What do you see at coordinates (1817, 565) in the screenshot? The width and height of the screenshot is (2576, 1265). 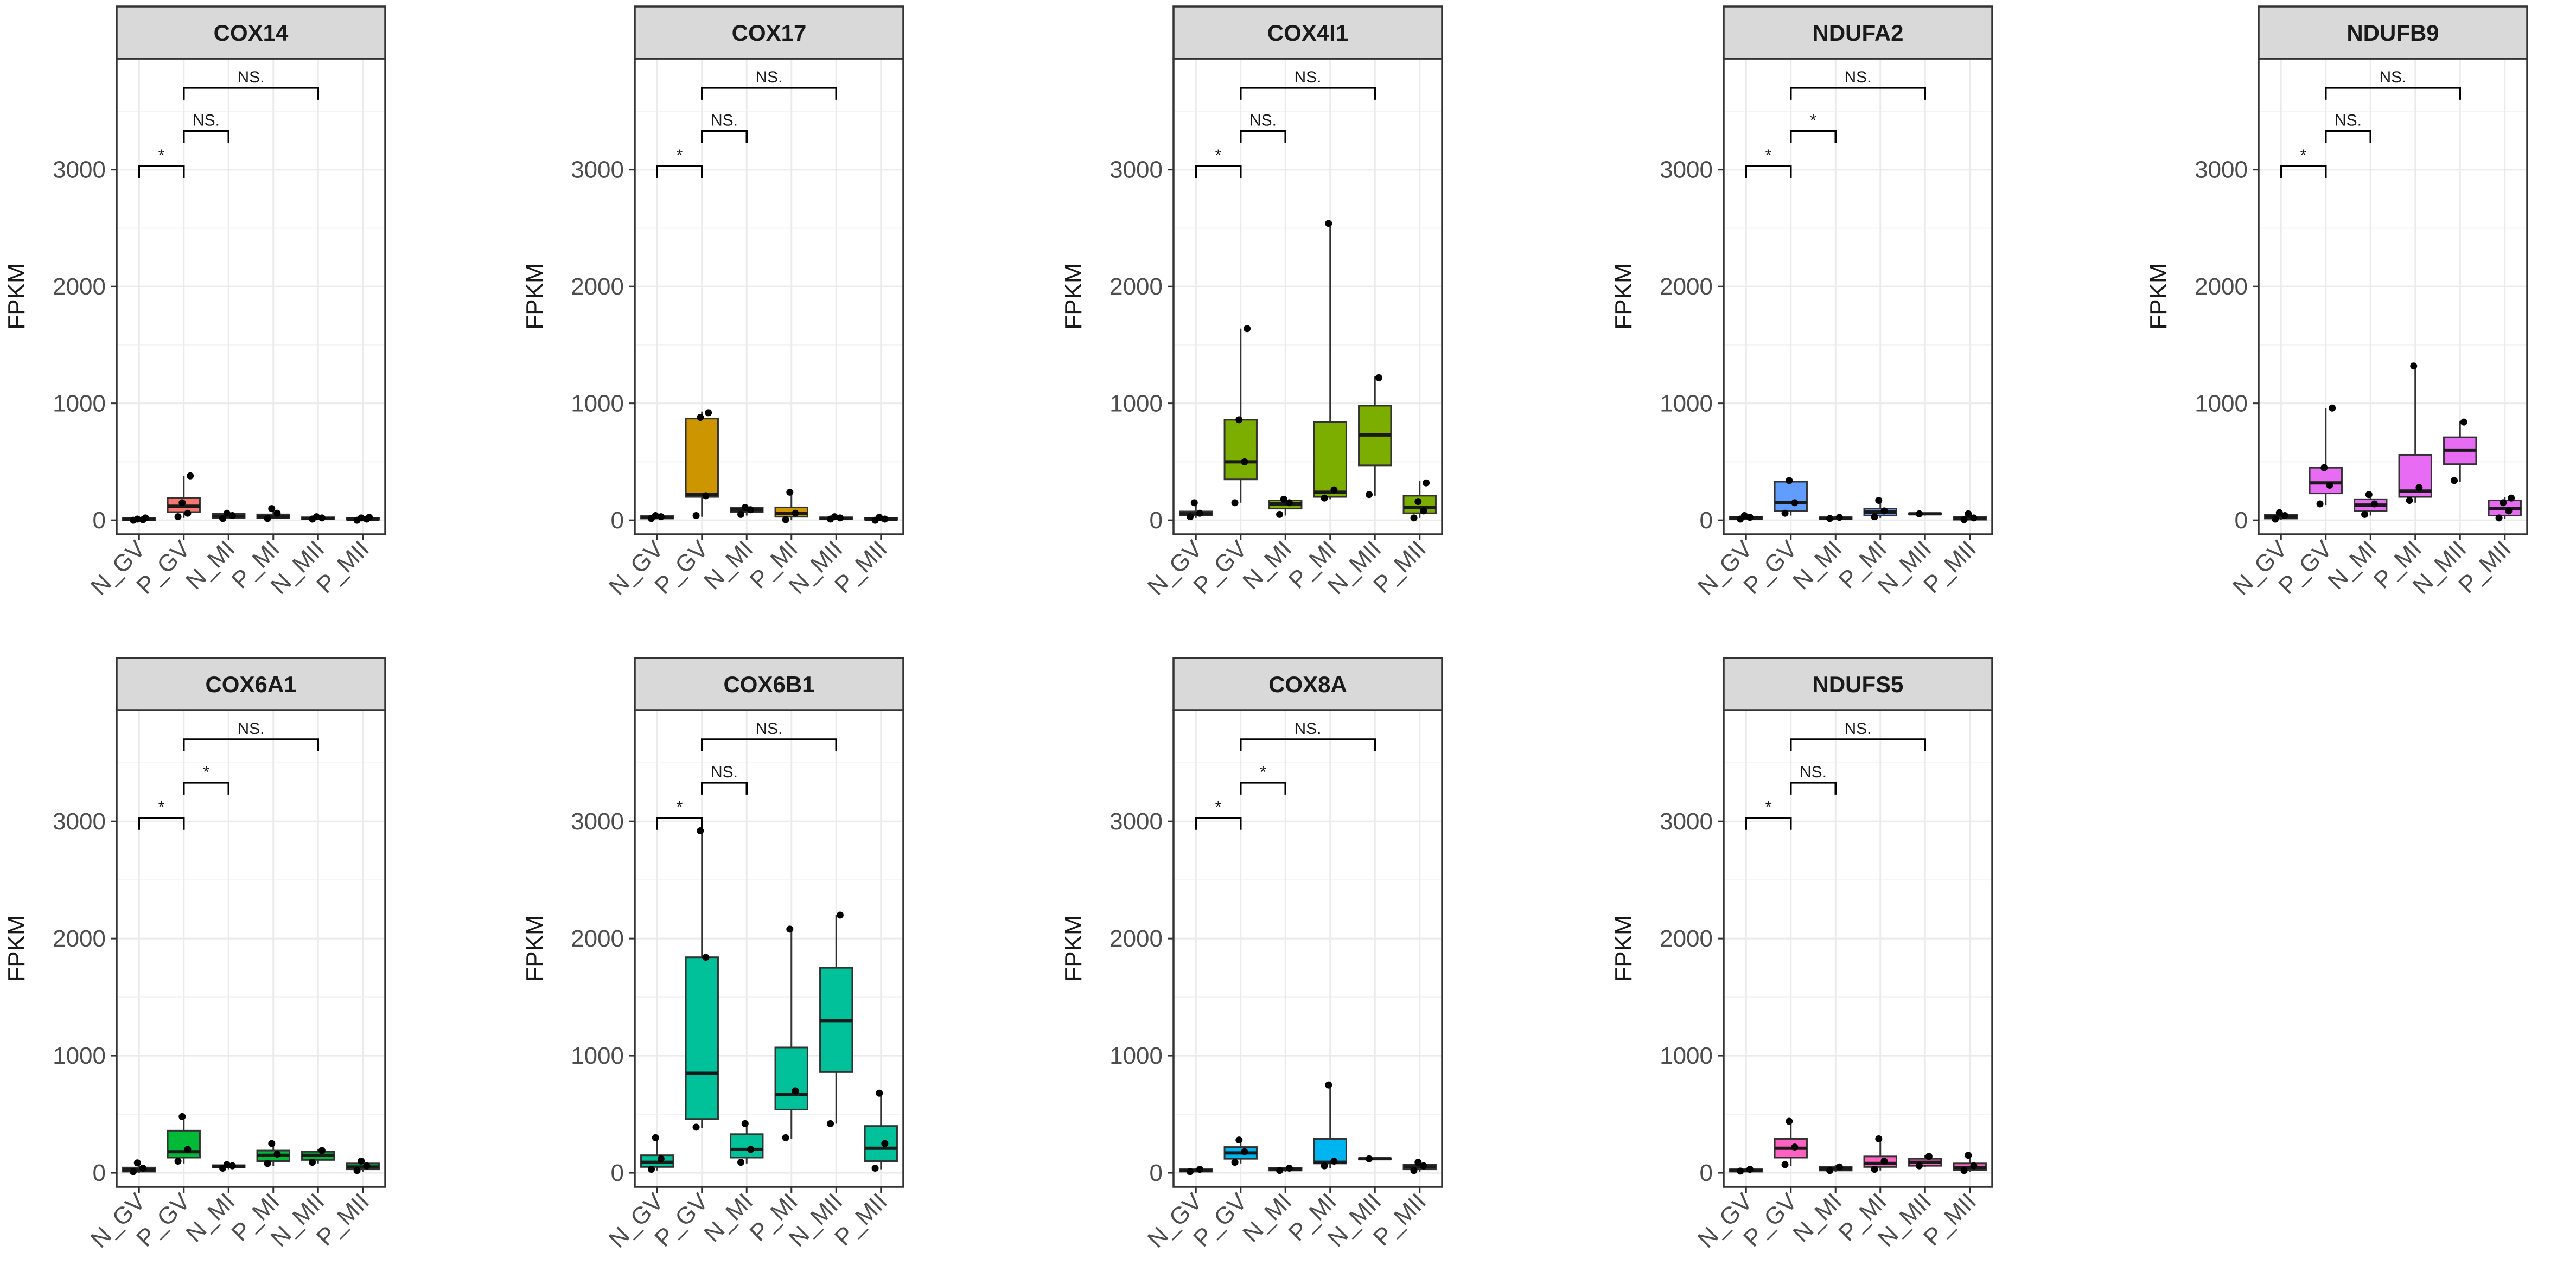 I see `x-tick-label: N_MI` at bounding box center [1817, 565].